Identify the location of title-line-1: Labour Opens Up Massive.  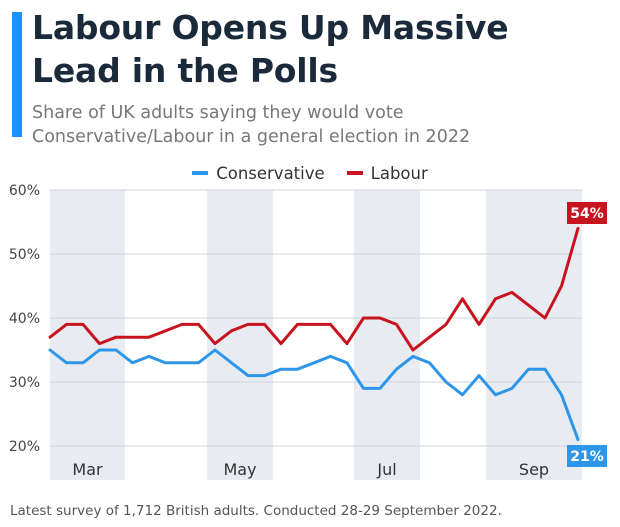
(270, 27).